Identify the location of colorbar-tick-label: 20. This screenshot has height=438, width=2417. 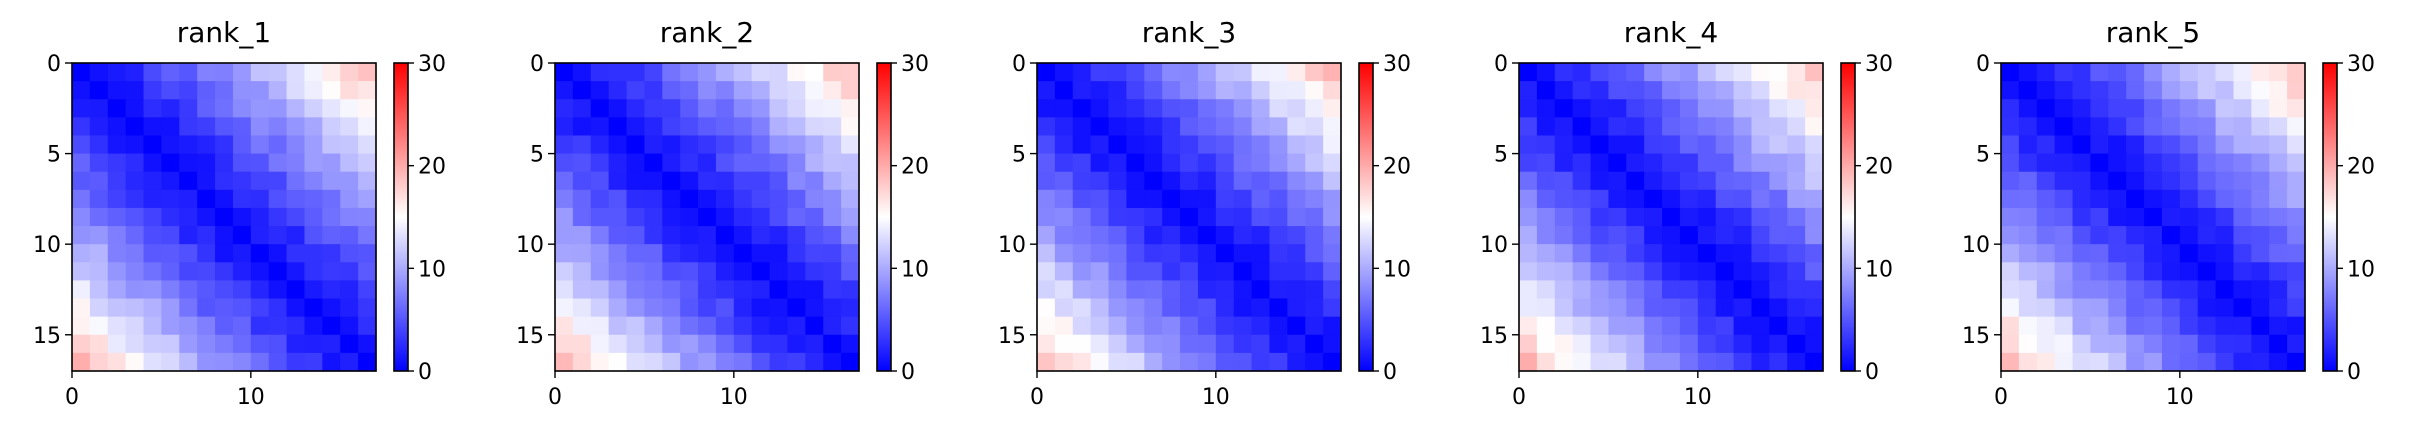
(2361, 167).